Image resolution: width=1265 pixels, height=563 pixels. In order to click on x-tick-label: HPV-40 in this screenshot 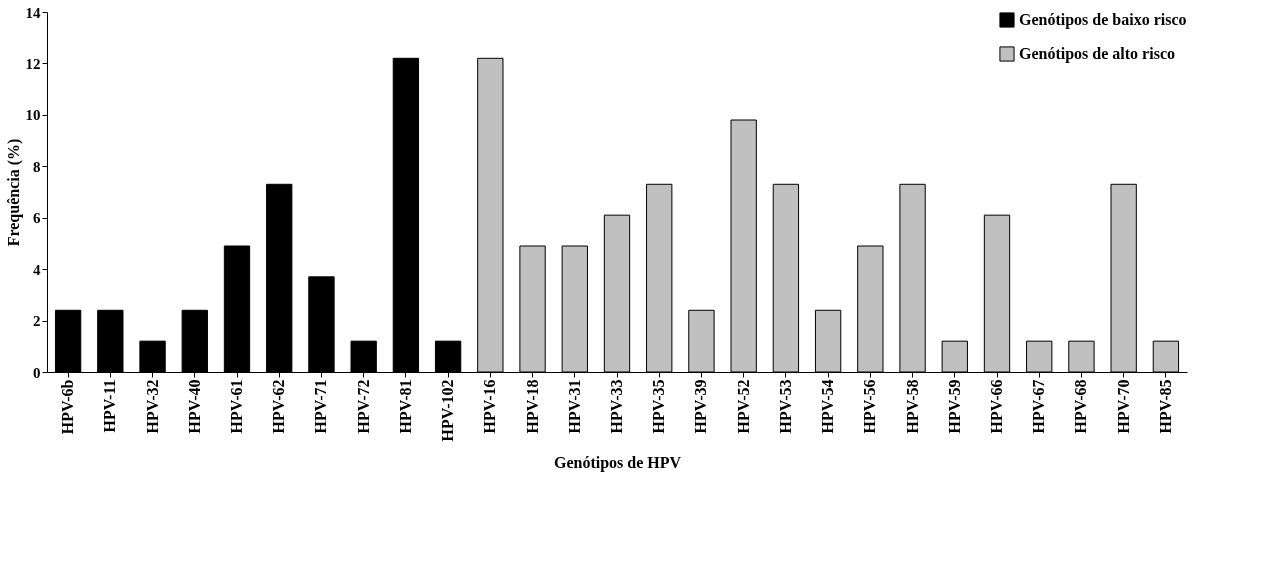, I will do `click(194, 406)`.